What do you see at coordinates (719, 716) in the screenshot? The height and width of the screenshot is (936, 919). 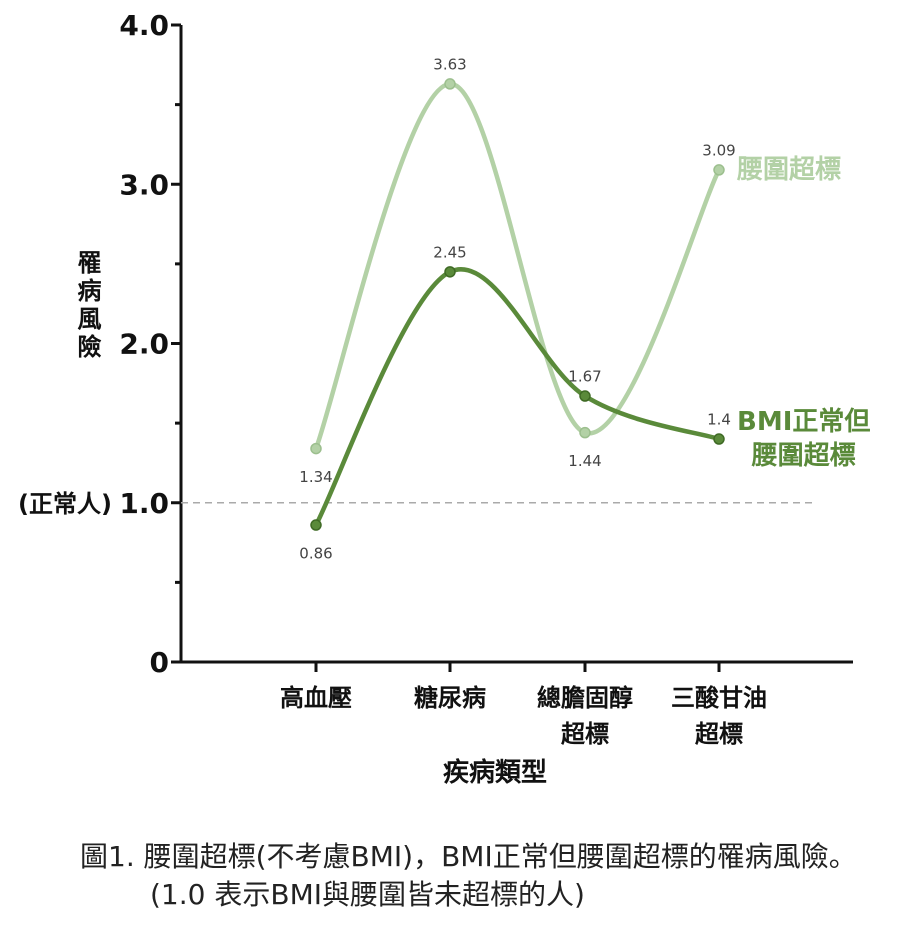 I see `x-tick-label: 三酸甘油 超標` at bounding box center [719, 716].